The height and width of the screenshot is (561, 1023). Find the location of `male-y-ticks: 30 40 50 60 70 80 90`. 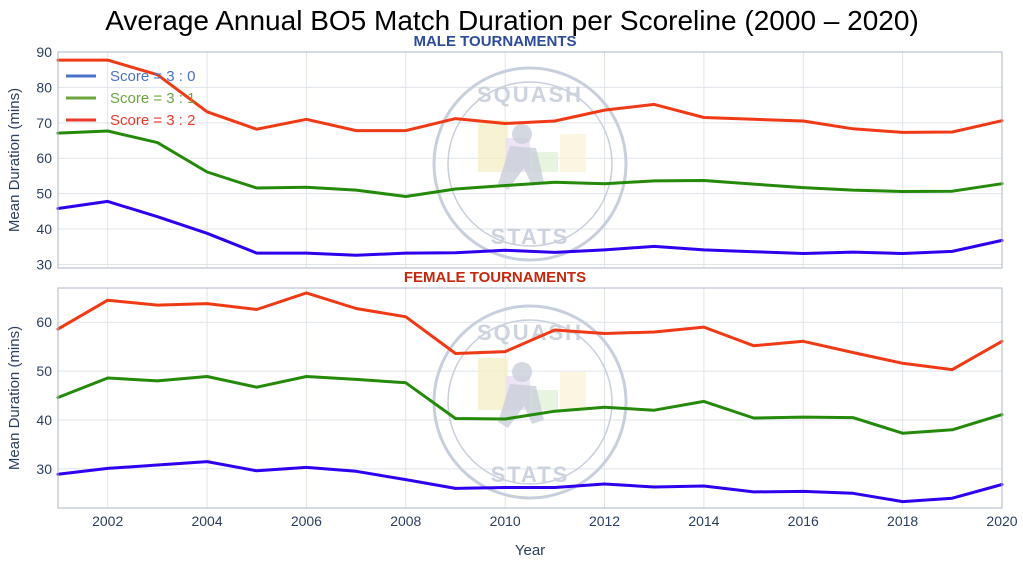

male-y-ticks: 30 40 50 60 70 80 90 is located at coordinates (44, 158).